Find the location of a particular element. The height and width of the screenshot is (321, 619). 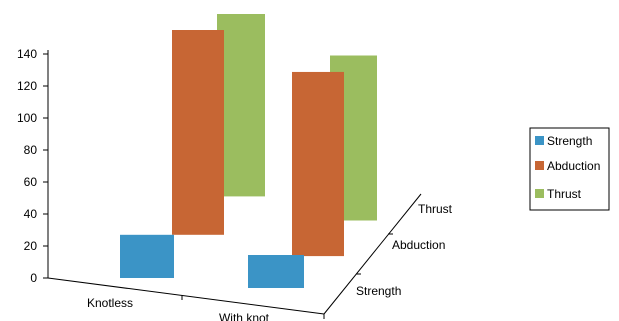

bar-abduction-with-knot is located at coordinates (318, 164).